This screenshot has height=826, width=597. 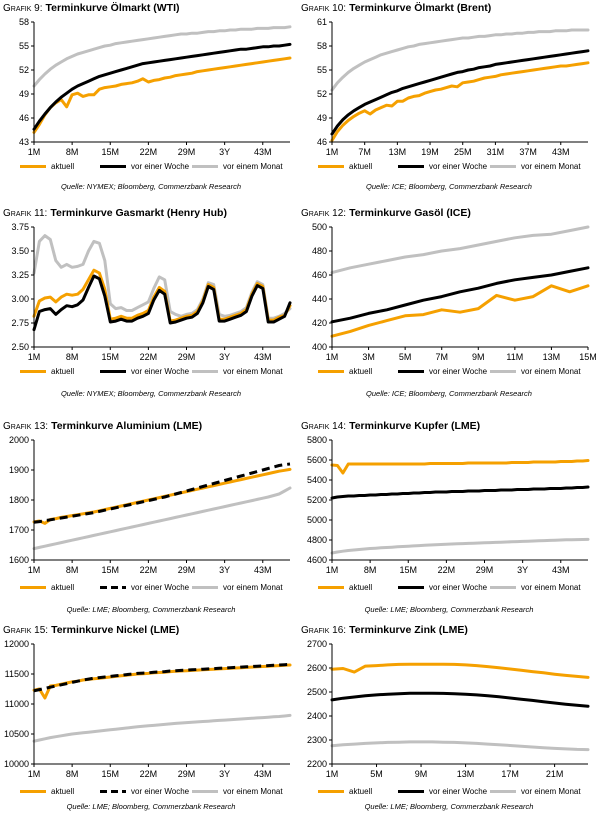 I want to click on y-tick-label: 4800, so click(x=317, y=540).